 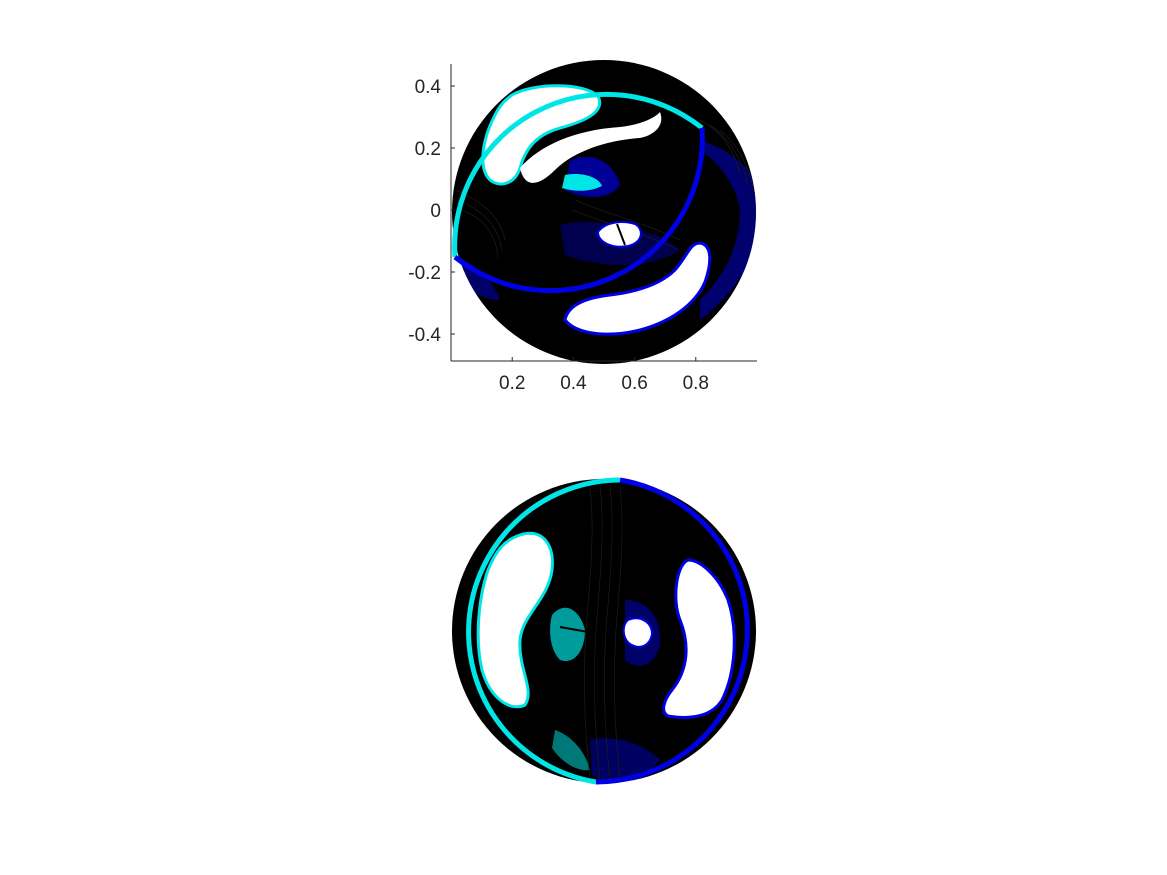 I want to click on top-y-tick-label: 0.2, so click(x=428, y=149).